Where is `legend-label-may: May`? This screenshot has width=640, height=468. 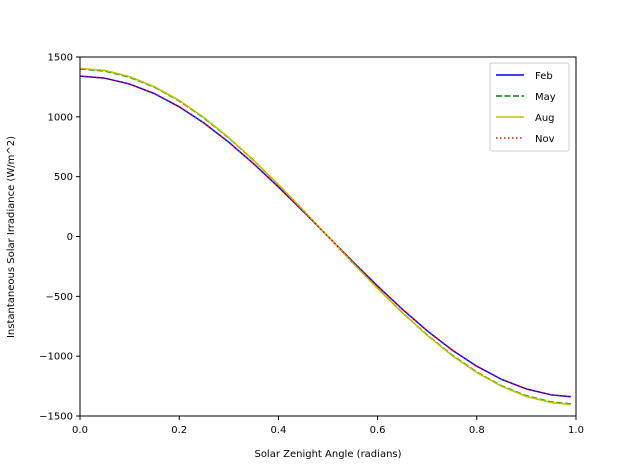
legend-label-may: May is located at coordinates (545, 97).